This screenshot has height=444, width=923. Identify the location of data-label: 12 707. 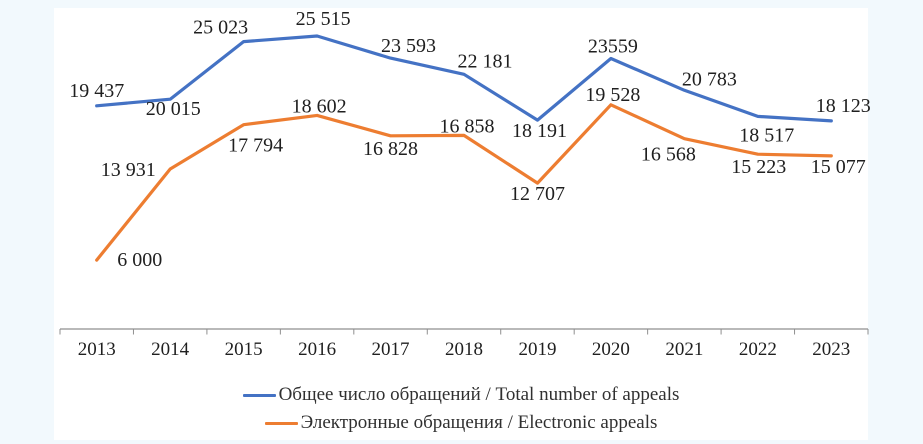
(537, 194).